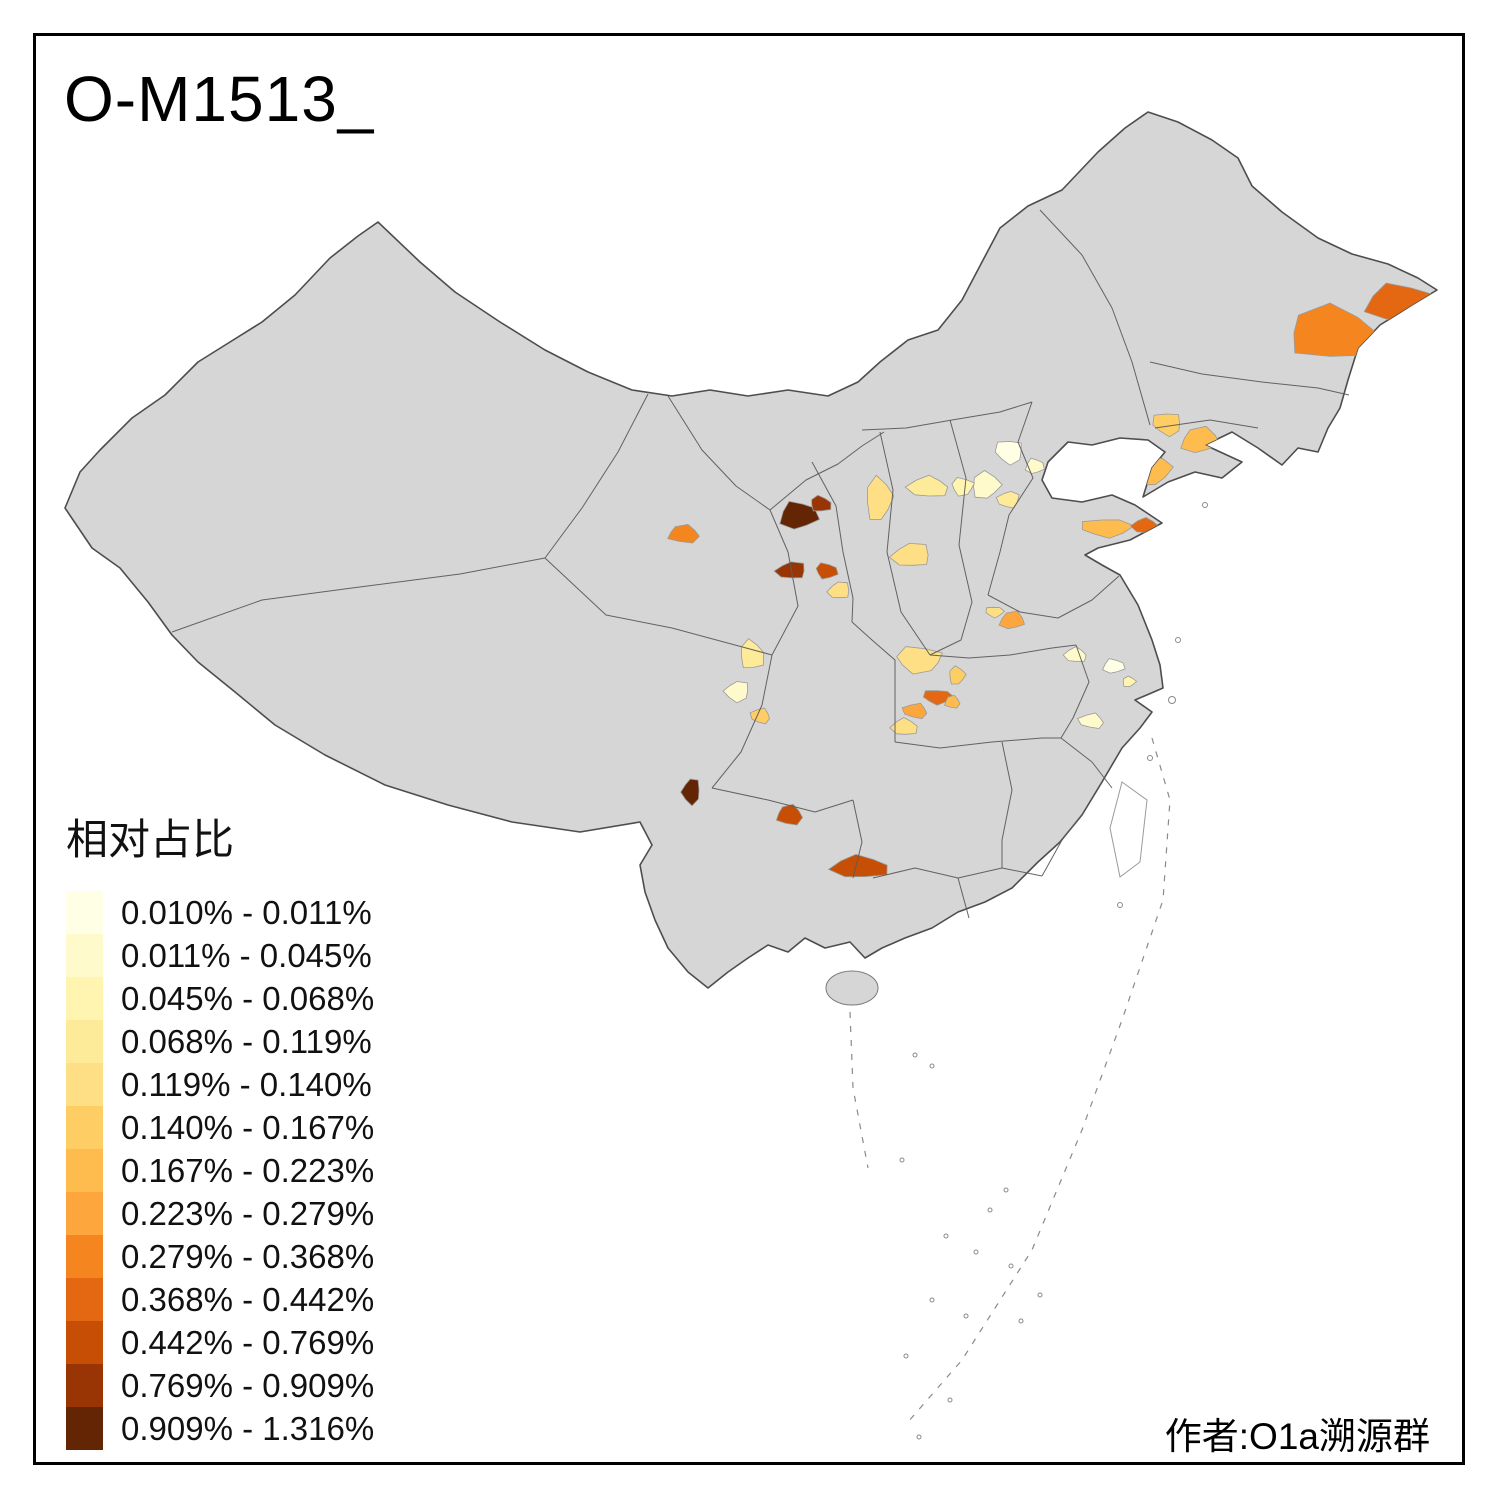  I want to click on legend-entry: 0.045% - 0.068%, so click(220, 998).